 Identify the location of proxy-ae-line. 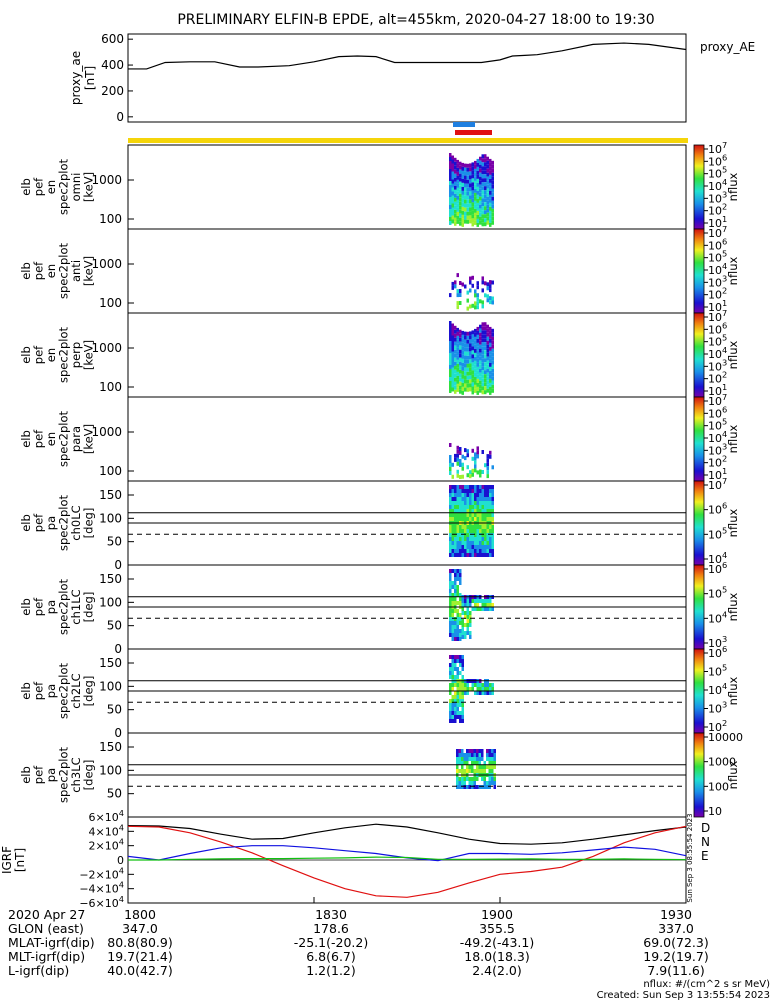
(407, 56).